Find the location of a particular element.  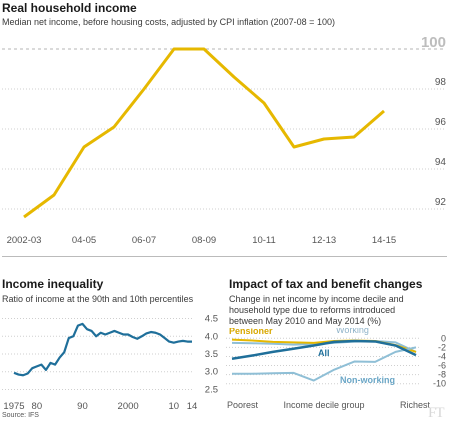

x-tick-label: 2002-03 is located at coordinates (24, 240).